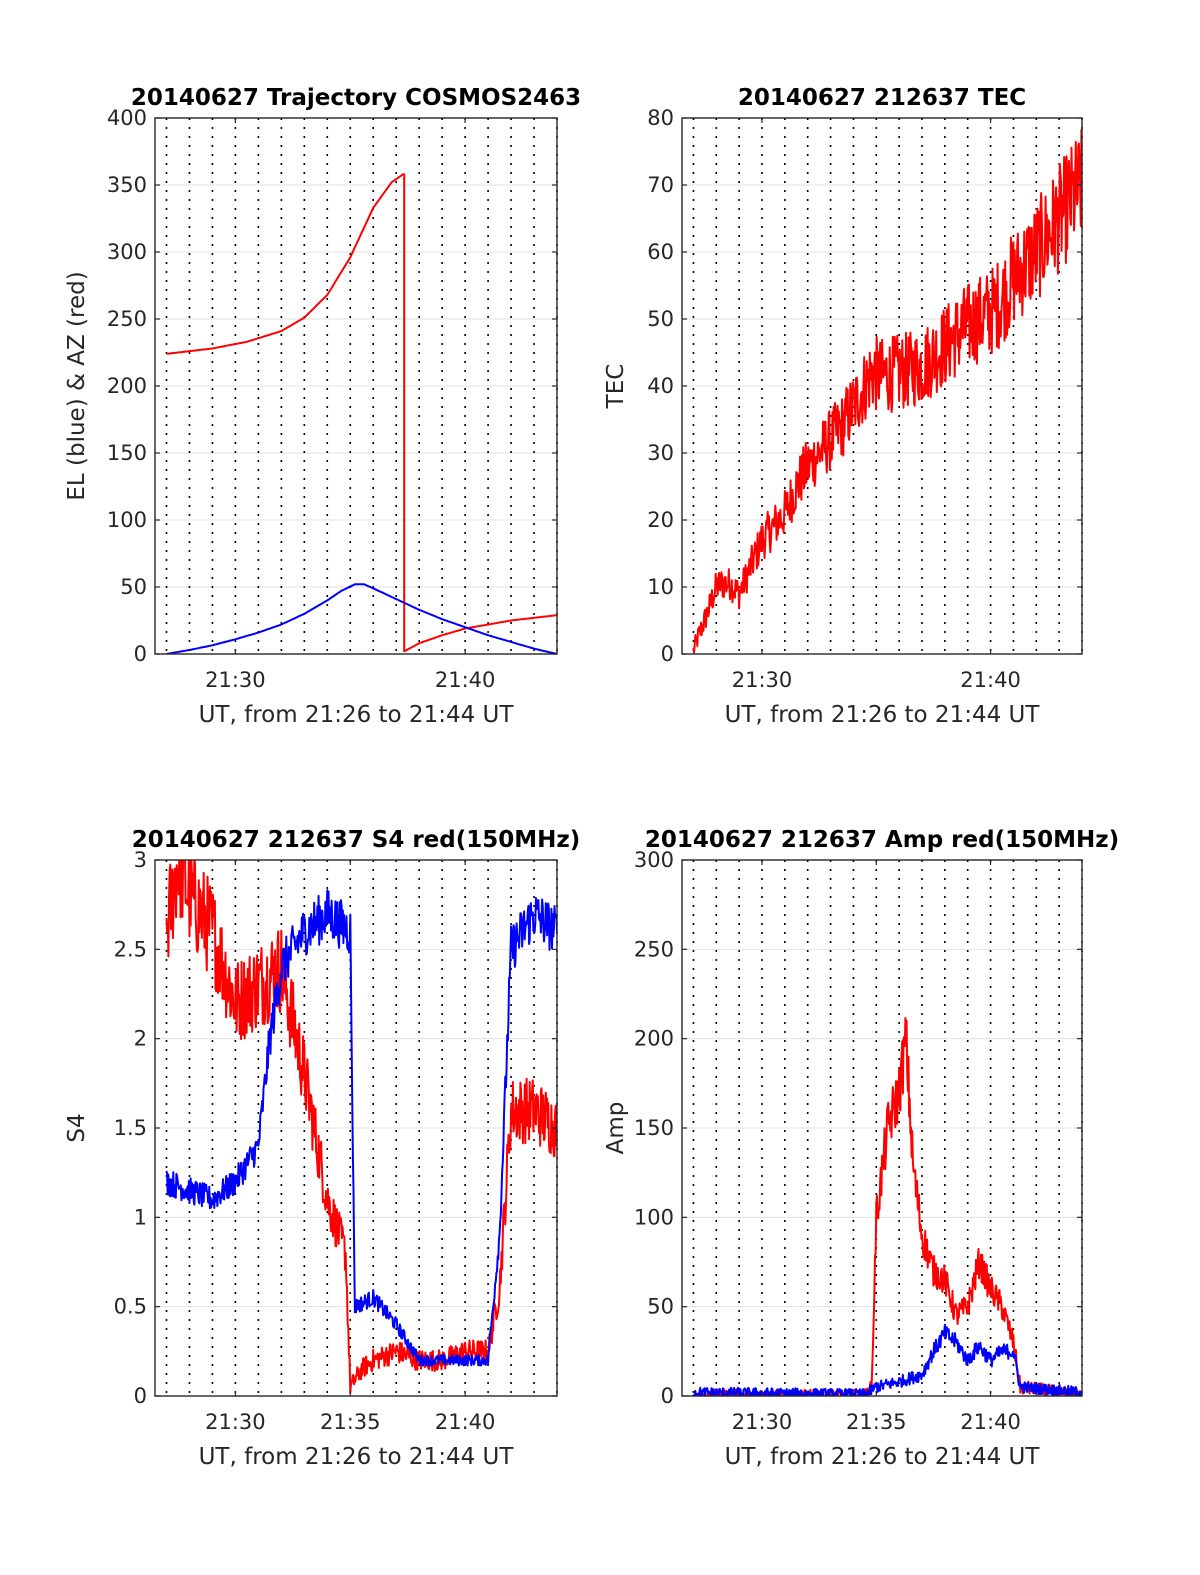 This screenshot has width=1200, height=1575. What do you see at coordinates (77, 1127) in the screenshot?
I see `y-axis-label: S4` at bounding box center [77, 1127].